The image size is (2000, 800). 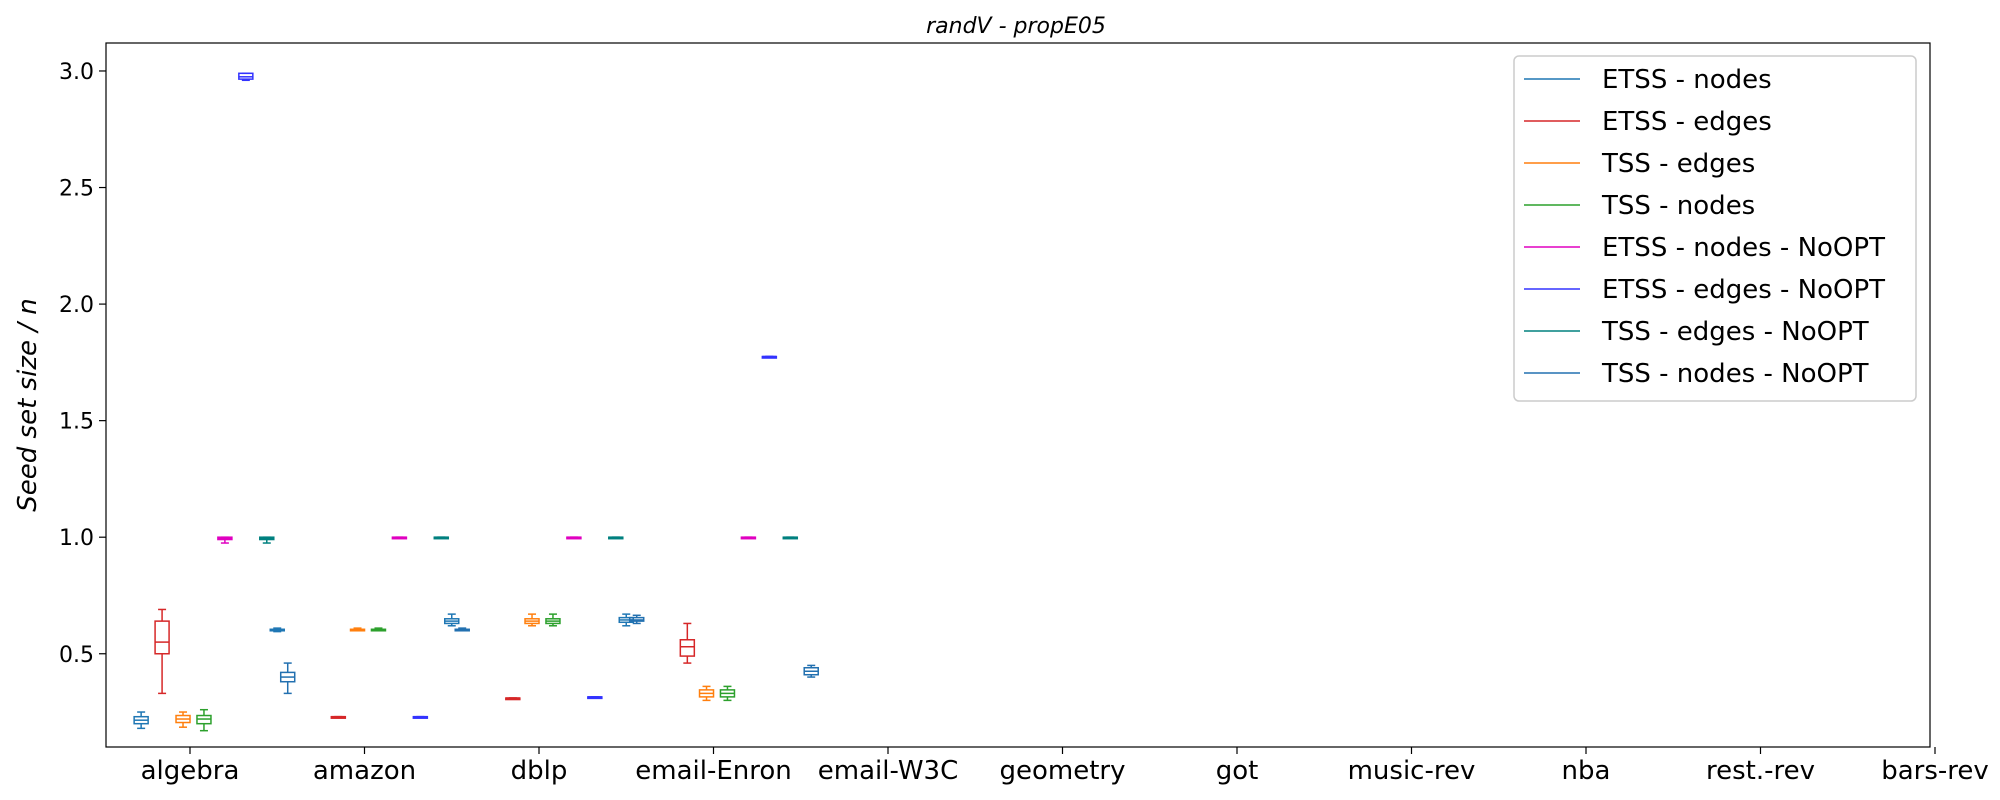 What do you see at coordinates (1016, 26) in the screenshot?
I see `chart-title: randV - propE05` at bounding box center [1016, 26].